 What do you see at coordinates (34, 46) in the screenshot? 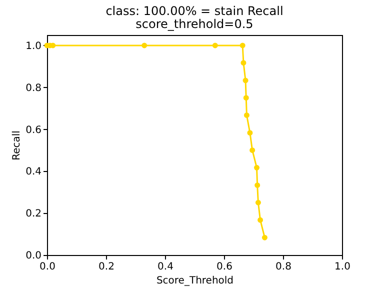
I see `y-tick-label: 1.0` at bounding box center [34, 46].